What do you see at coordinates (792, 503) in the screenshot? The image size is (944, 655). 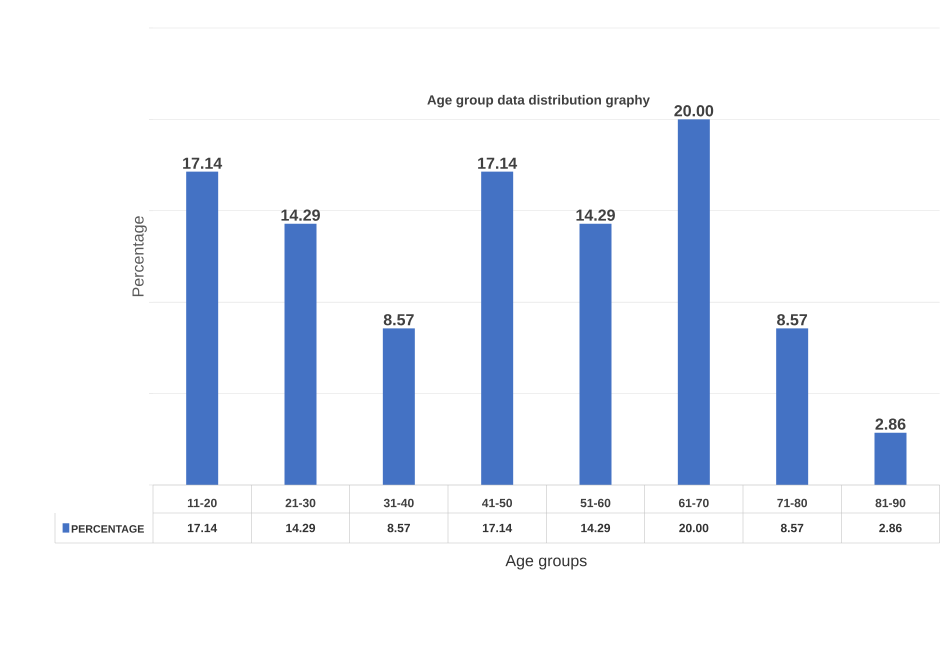 I see `x-tick-label: 71-80` at bounding box center [792, 503].